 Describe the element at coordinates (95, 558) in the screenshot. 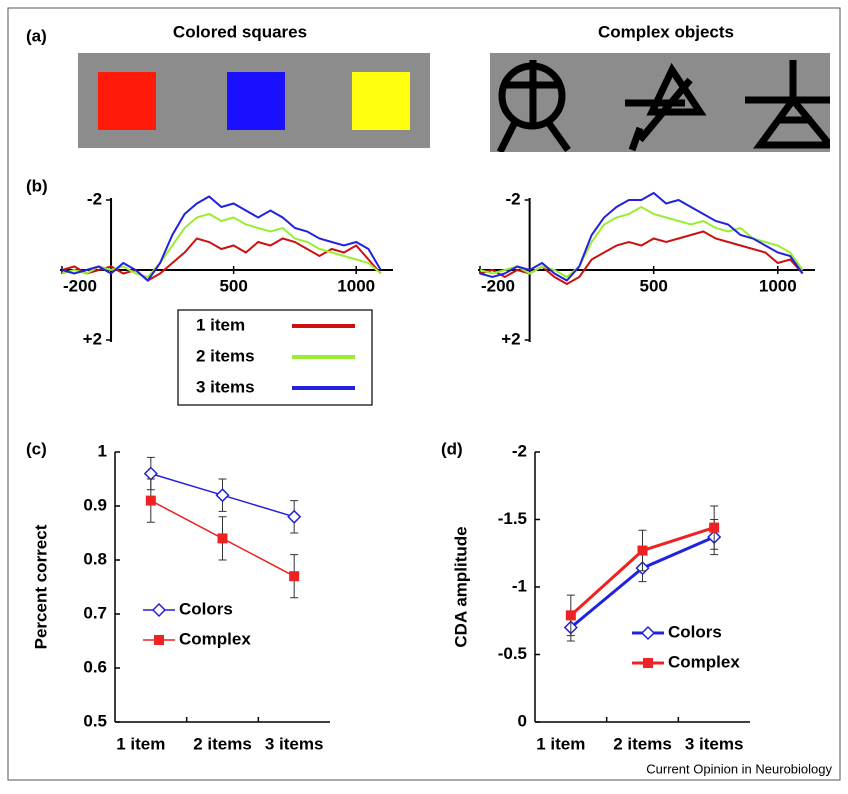

I see `y-tick-label: 0.8` at that location.